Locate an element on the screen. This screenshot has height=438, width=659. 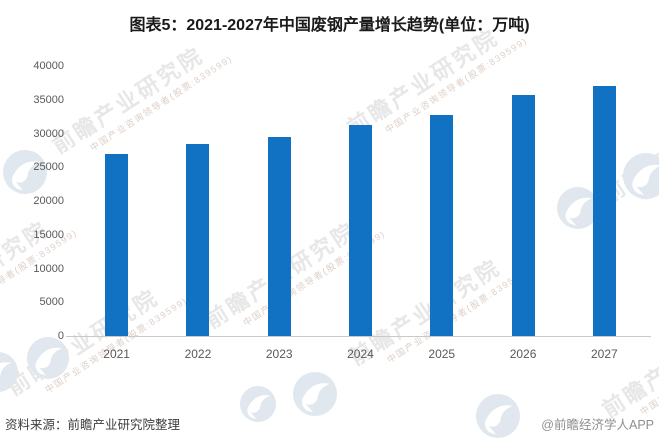
y-axis-tick-label: 0 is located at coordinates (60, 336).